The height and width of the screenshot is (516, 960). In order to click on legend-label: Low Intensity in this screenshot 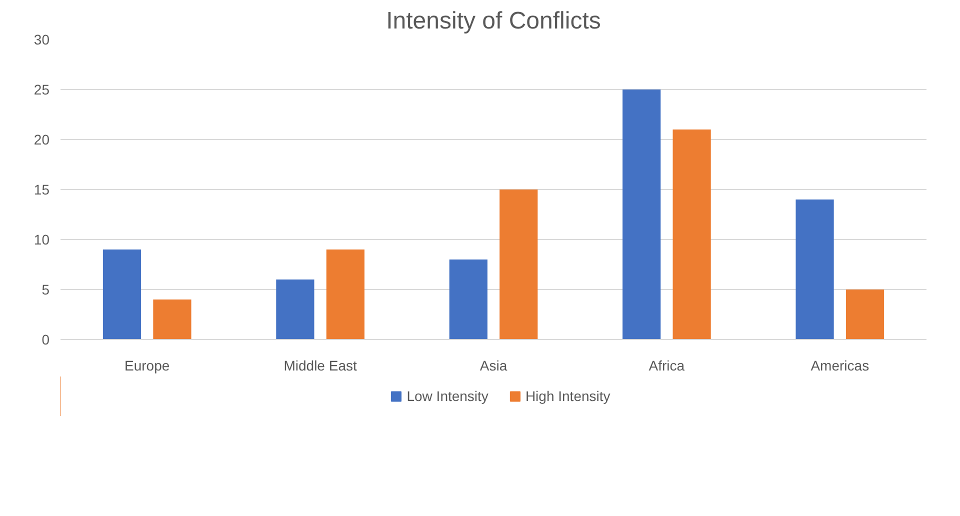, I will do `click(447, 396)`.